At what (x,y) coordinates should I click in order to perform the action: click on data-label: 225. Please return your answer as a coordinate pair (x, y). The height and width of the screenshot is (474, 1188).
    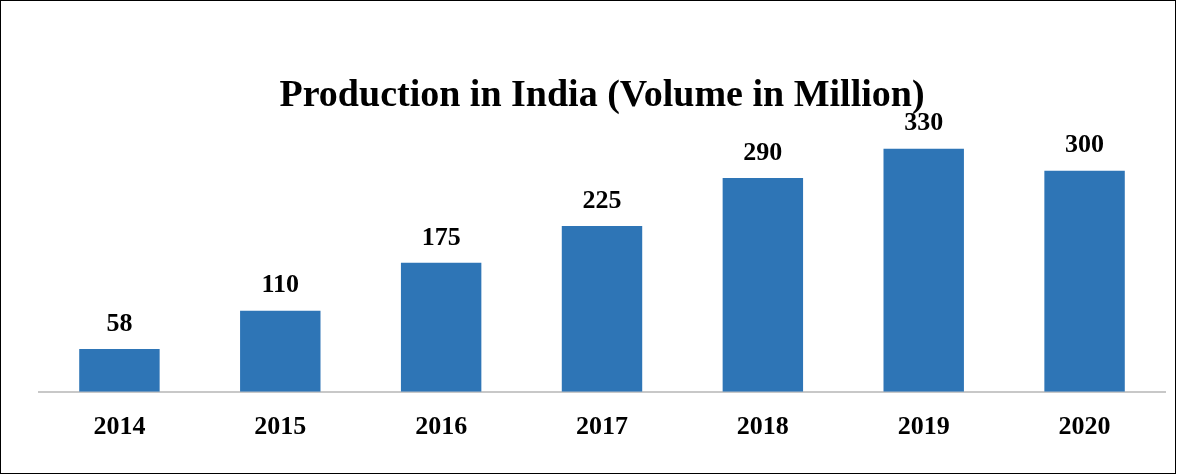
    Looking at the image, I should click on (602, 199).